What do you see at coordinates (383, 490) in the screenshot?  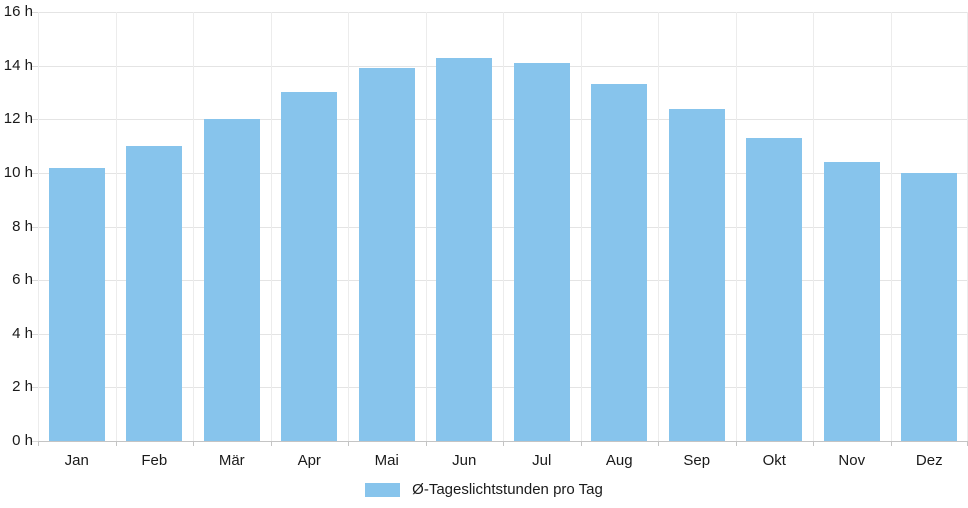 I see `legend-swatch` at bounding box center [383, 490].